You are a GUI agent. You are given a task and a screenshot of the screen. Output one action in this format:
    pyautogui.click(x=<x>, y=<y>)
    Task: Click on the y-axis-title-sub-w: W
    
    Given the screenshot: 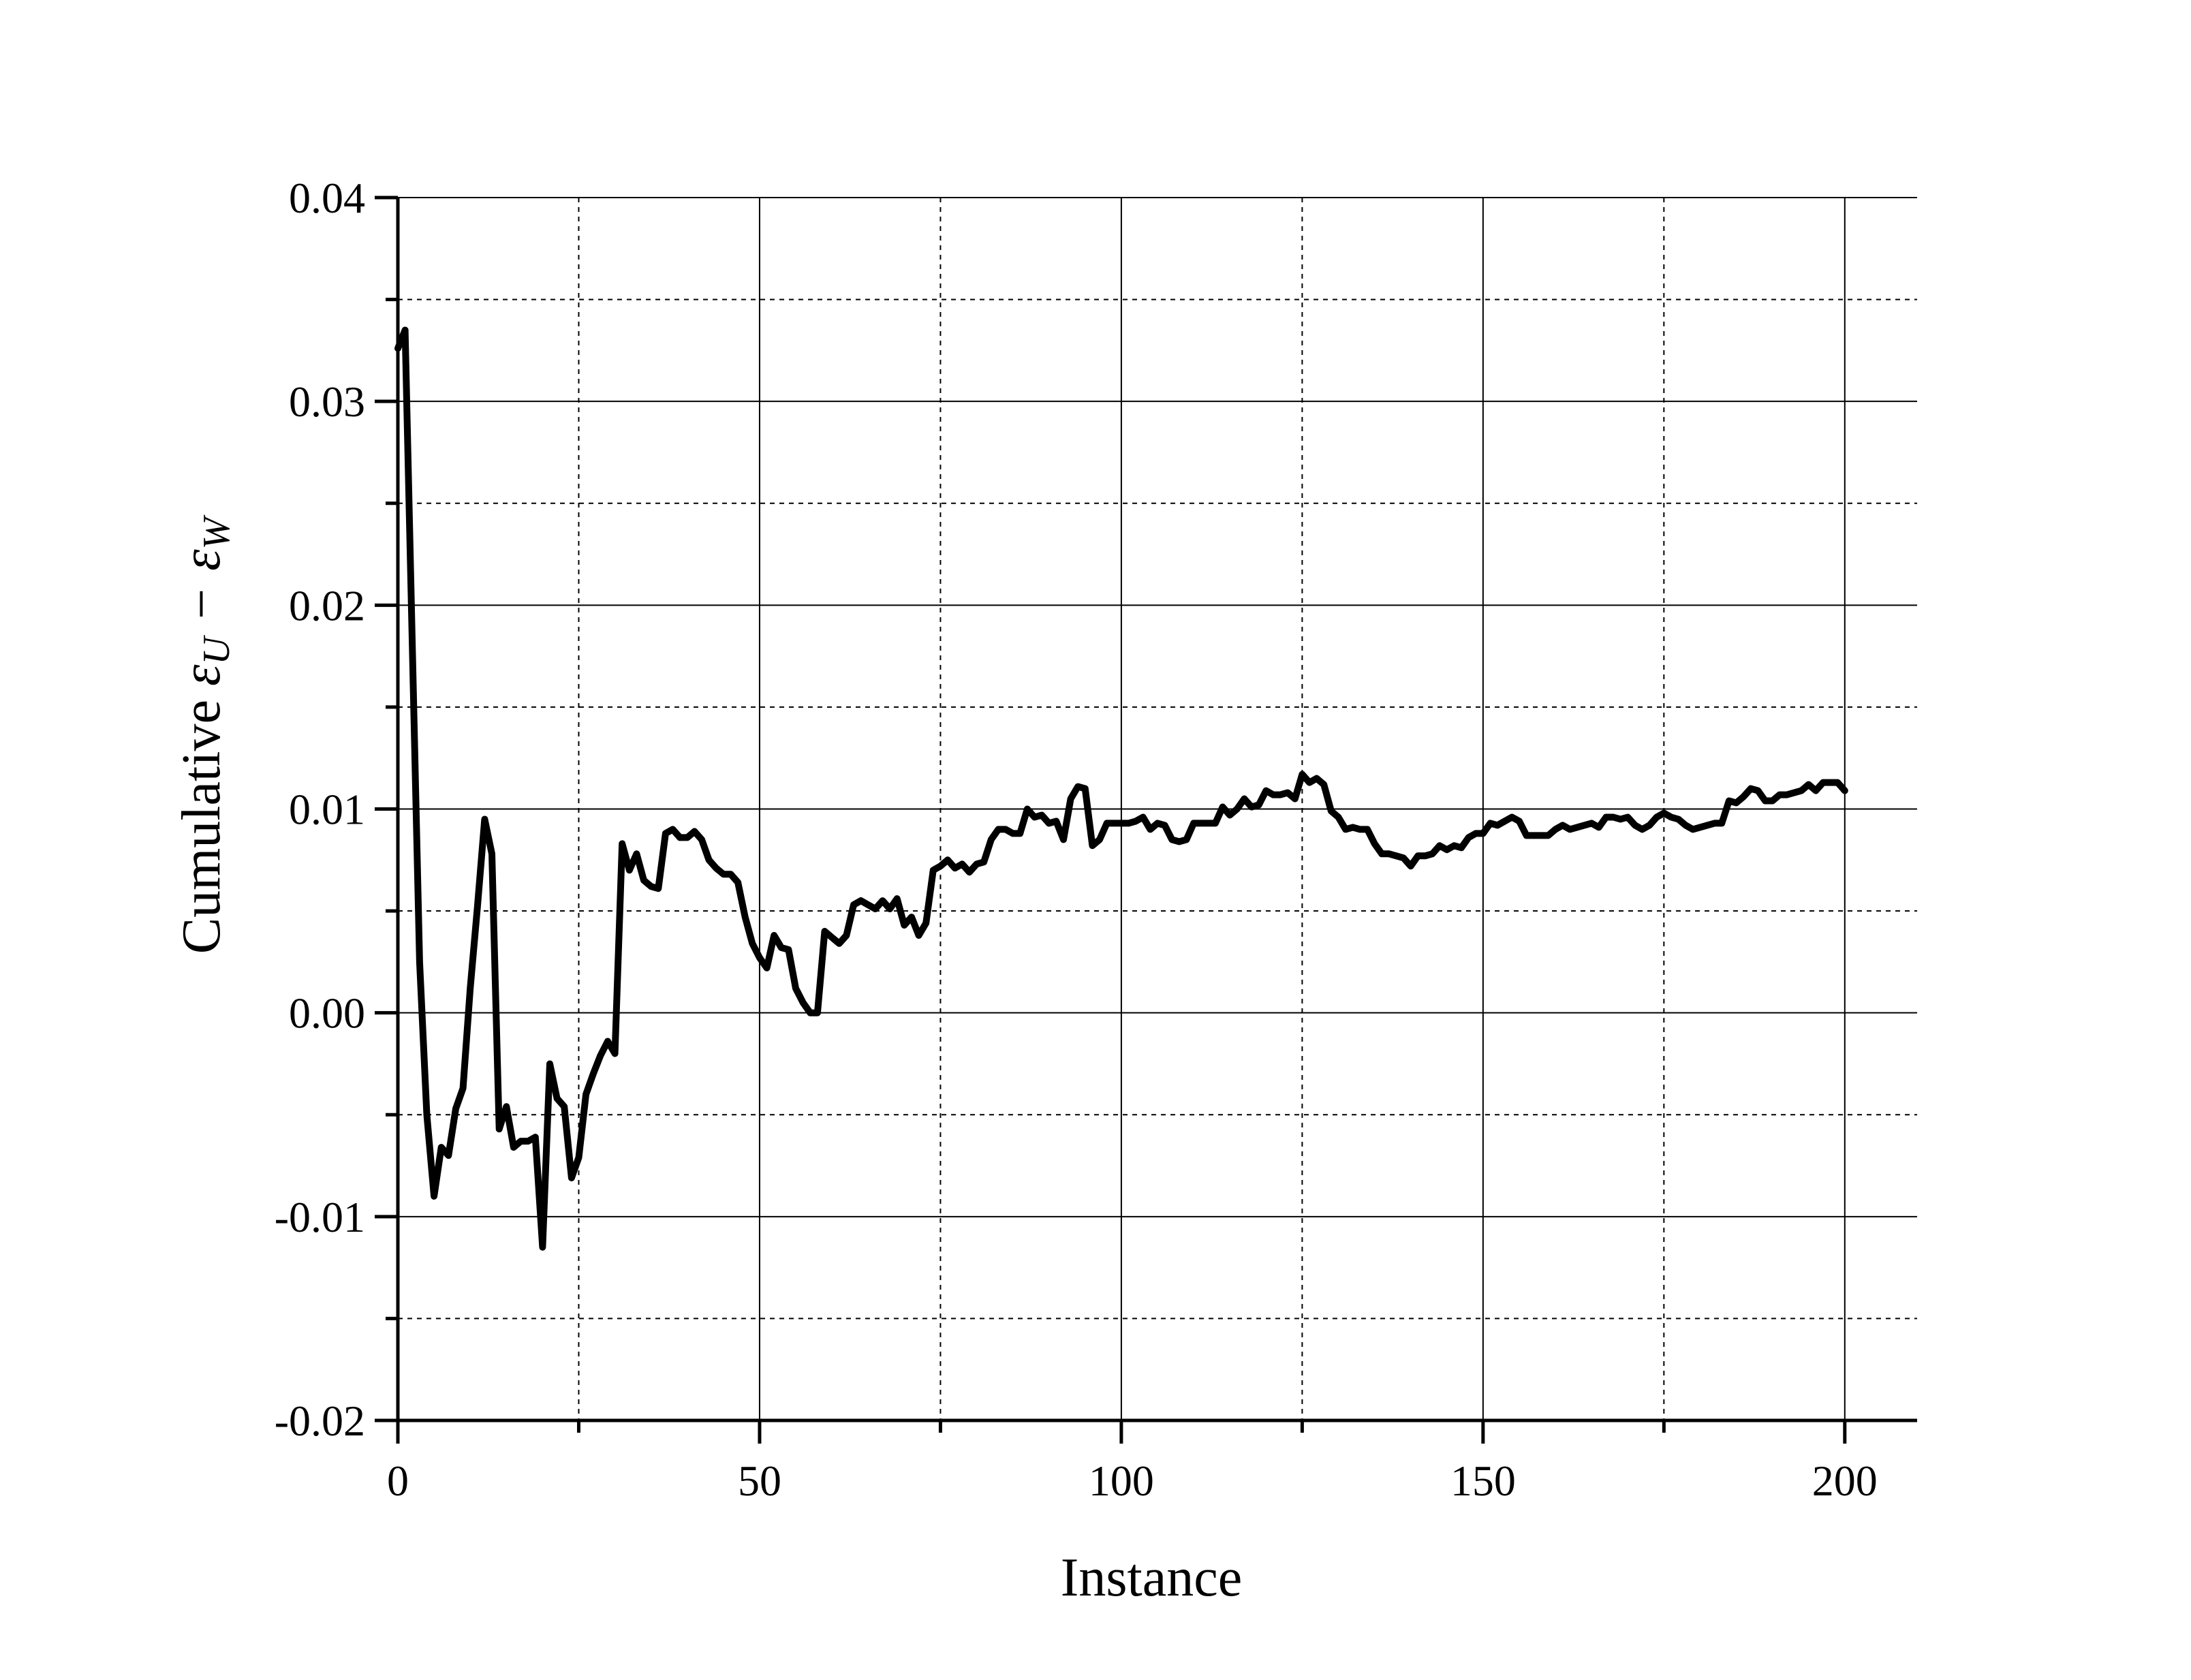 What is the action you would take?
    pyautogui.click(x=217, y=531)
    